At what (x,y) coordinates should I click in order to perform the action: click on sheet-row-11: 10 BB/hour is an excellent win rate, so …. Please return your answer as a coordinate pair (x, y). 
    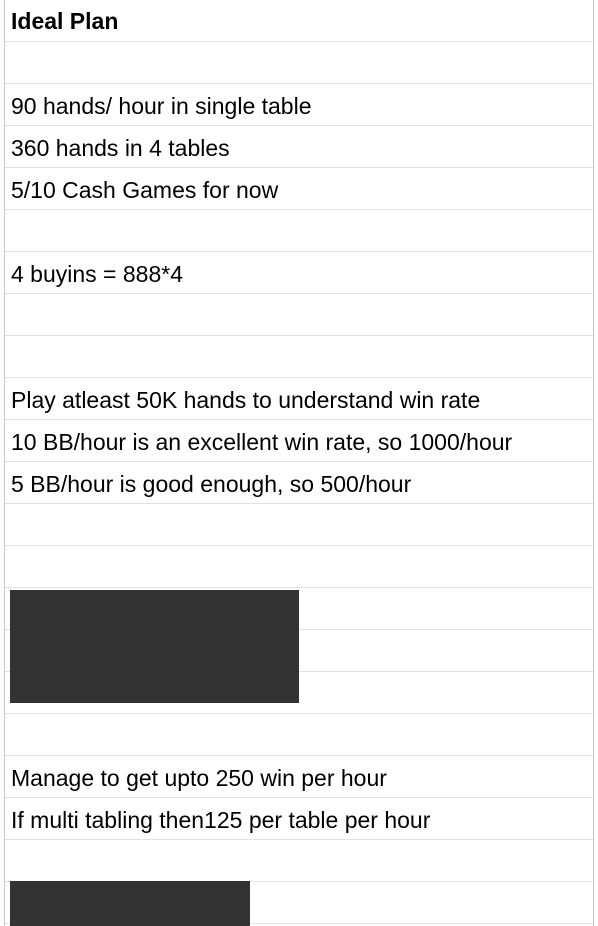
    Looking at the image, I should click on (299, 441).